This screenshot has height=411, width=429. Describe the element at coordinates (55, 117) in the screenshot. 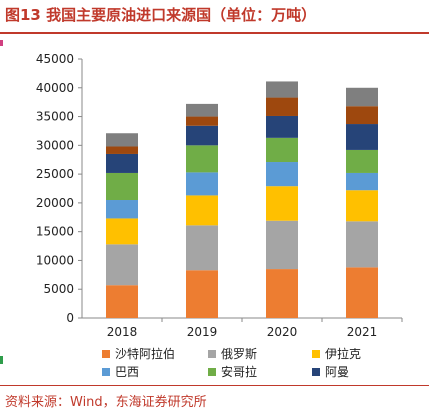

I see `y-tick-label: 35000` at that location.